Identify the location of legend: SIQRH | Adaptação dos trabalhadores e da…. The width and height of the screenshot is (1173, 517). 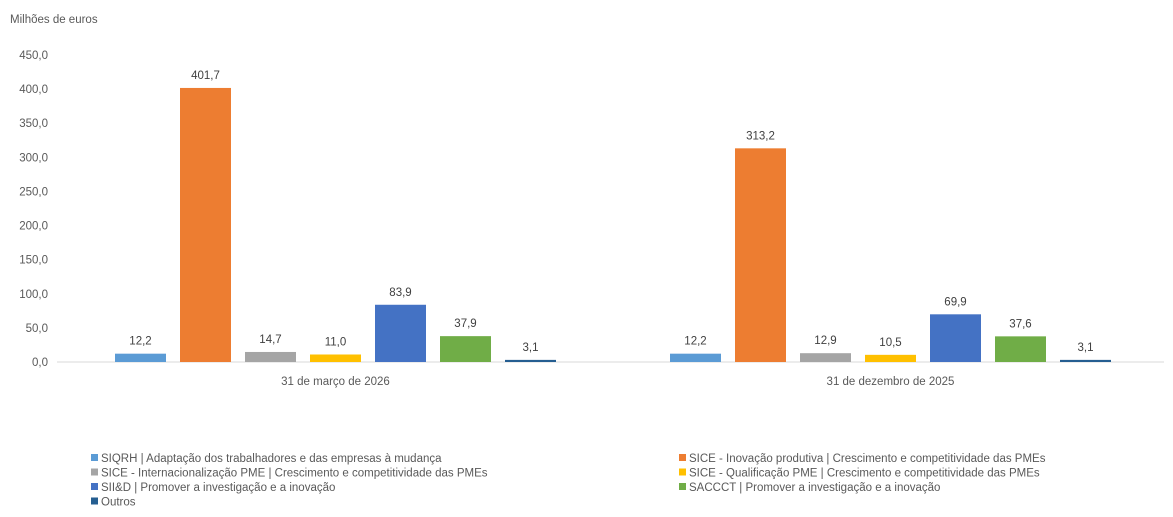
(568, 481).